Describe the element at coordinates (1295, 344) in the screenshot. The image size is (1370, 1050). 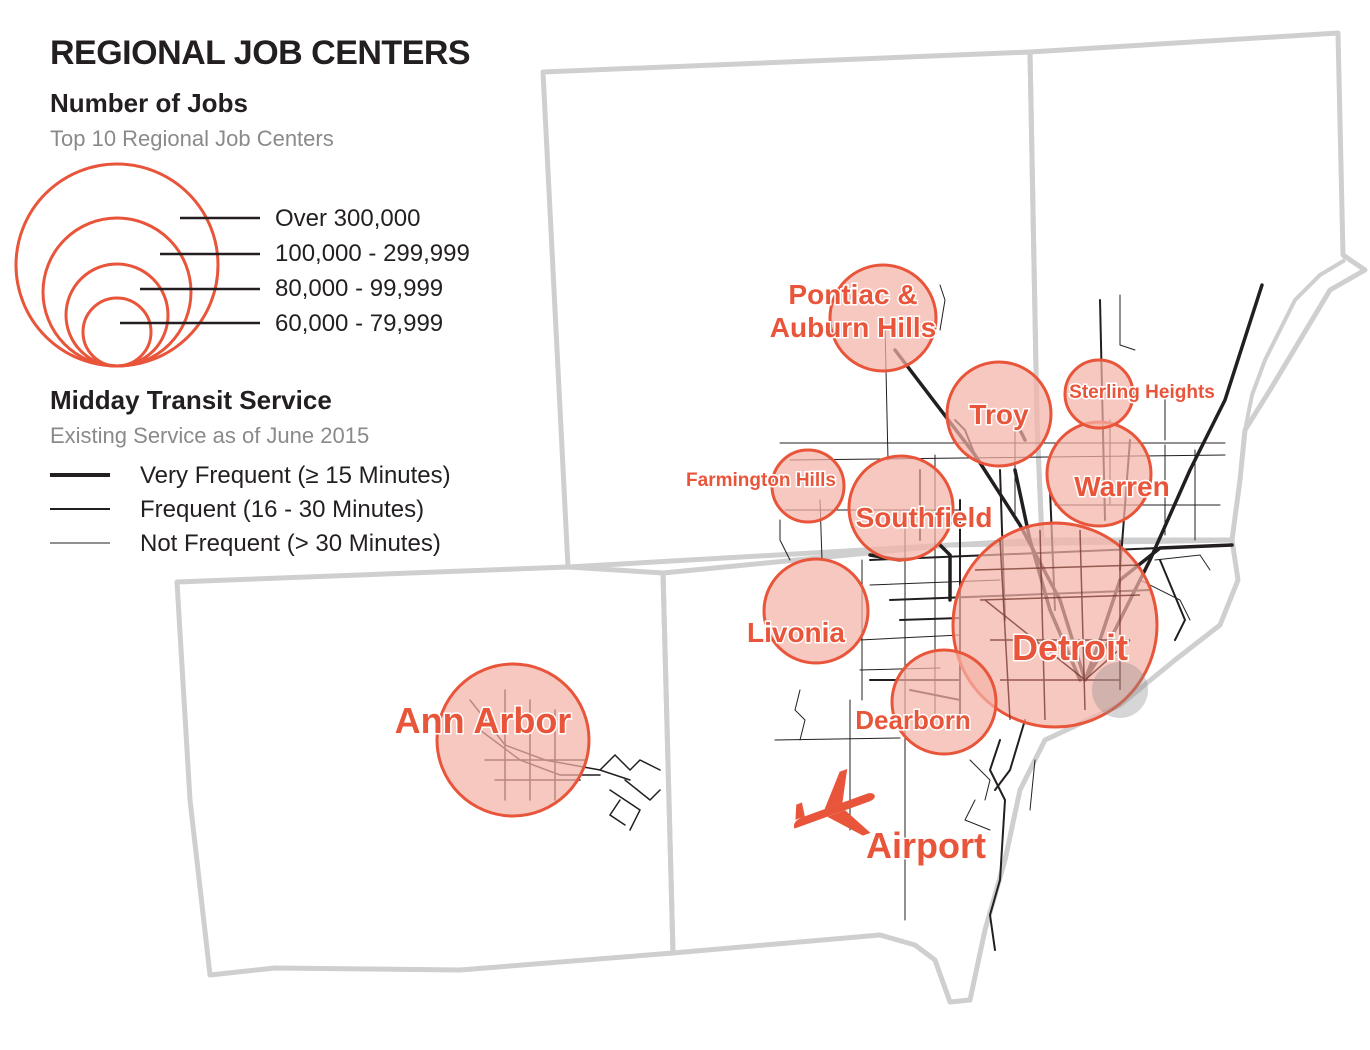
I see `shoreline` at that location.